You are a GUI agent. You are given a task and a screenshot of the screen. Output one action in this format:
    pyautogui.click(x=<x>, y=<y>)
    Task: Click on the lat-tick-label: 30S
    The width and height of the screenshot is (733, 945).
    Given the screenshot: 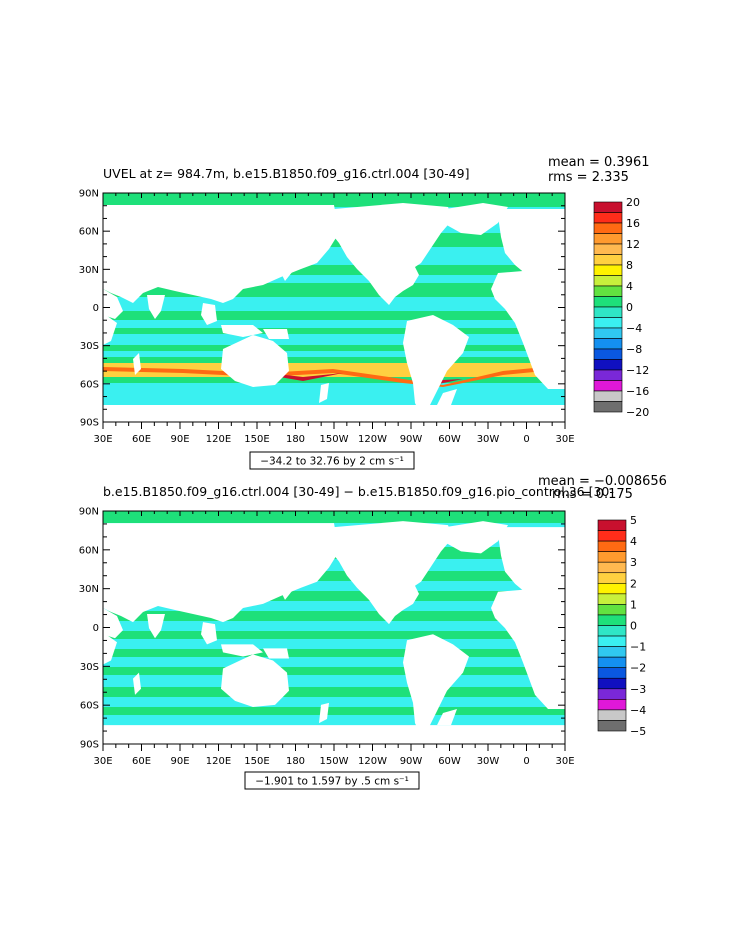 What is the action you would take?
    pyautogui.click(x=89, y=667)
    